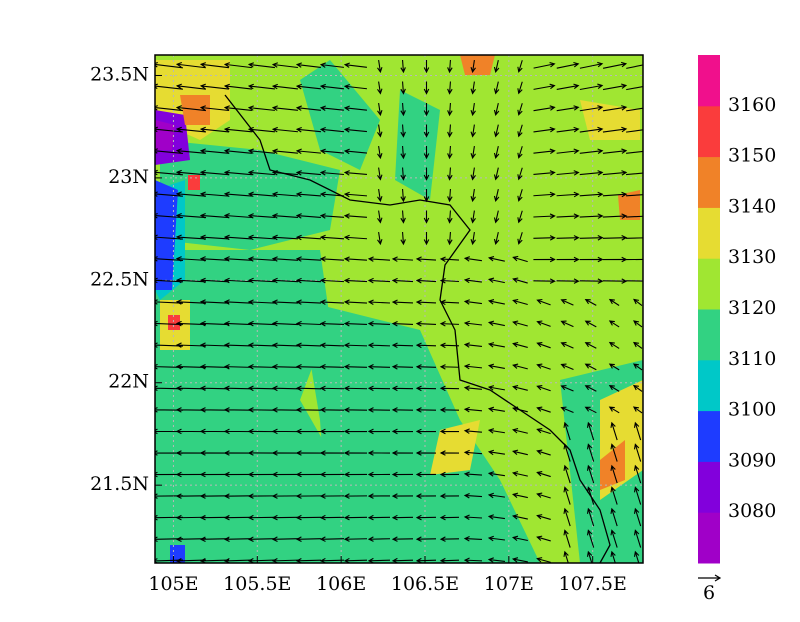 The height and width of the screenshot is (622, 800). I want to click on reference-arrow, so click(710, 578).